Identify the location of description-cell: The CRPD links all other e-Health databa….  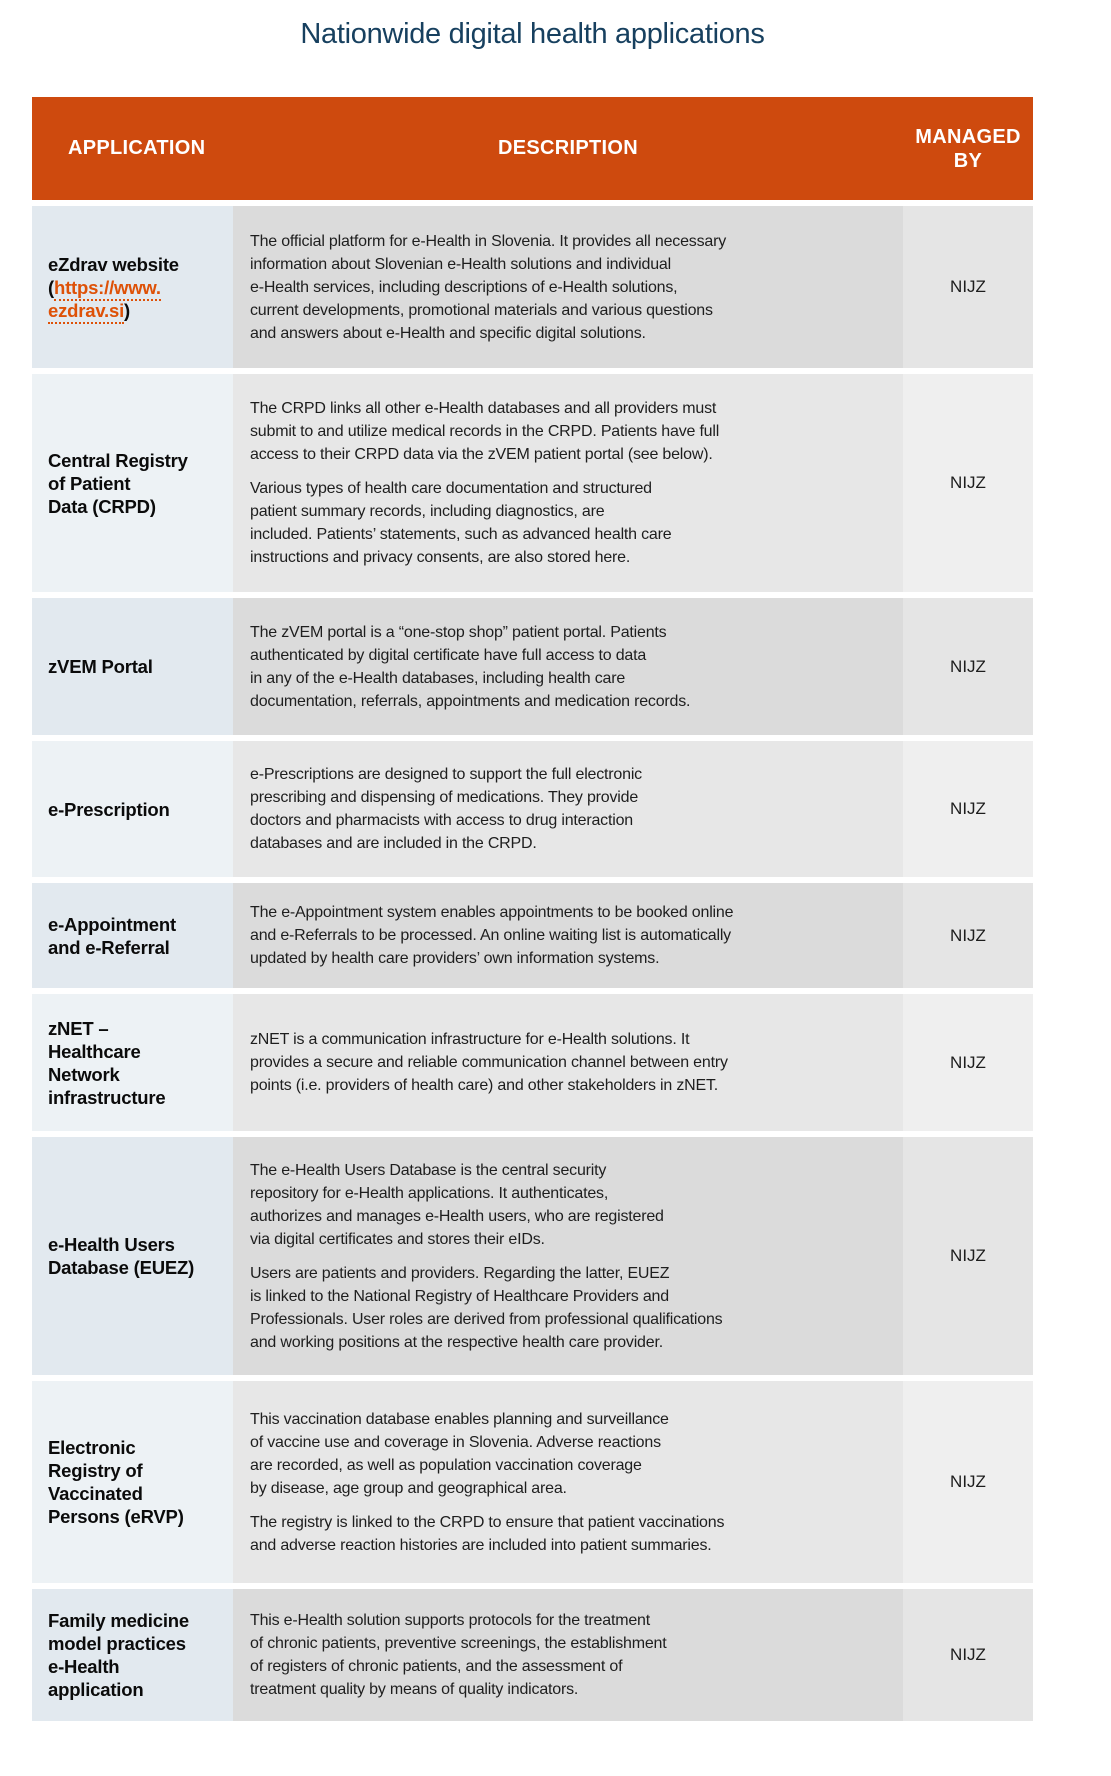
(568, 483).